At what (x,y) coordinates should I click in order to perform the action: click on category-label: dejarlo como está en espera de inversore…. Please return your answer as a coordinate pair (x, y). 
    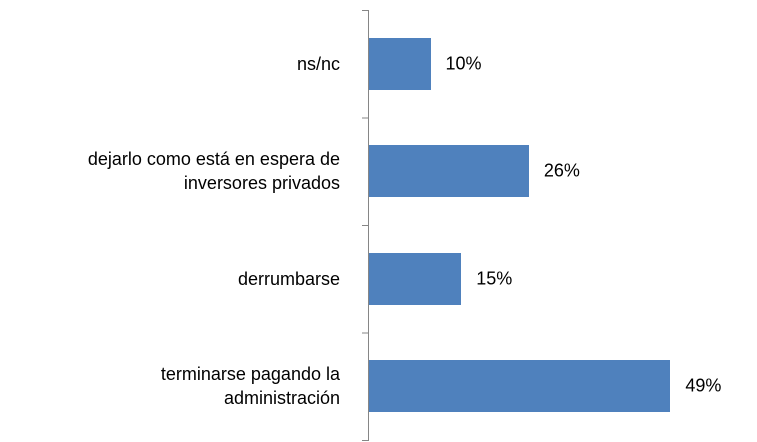
    Looking at the image, I should click on (213, 171).